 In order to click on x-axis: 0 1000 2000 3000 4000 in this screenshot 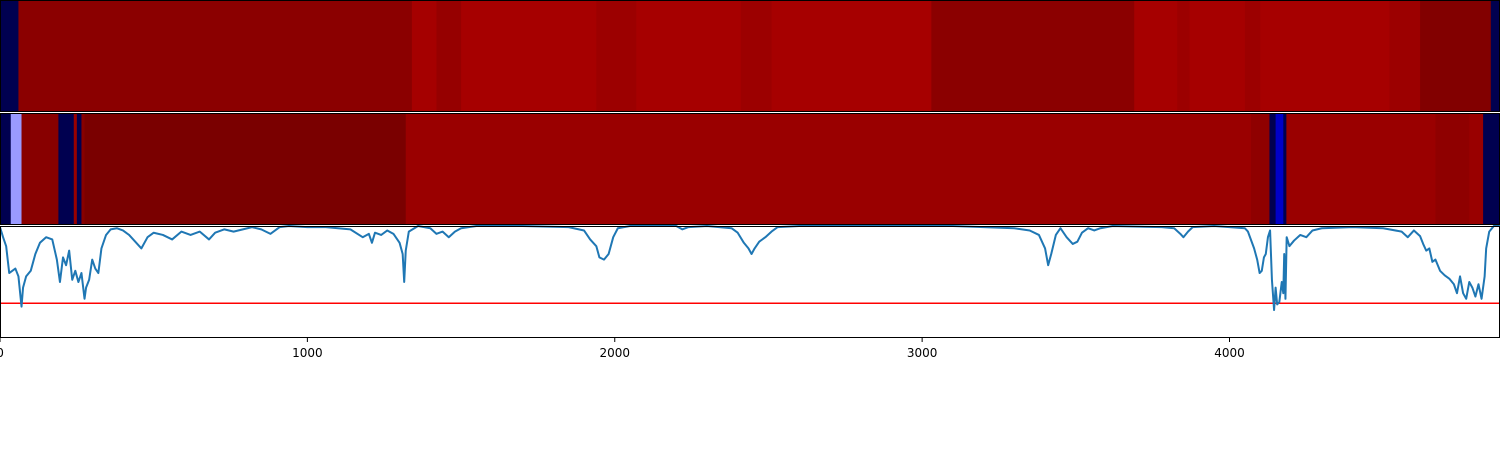, I will do `click(622, 349)`.